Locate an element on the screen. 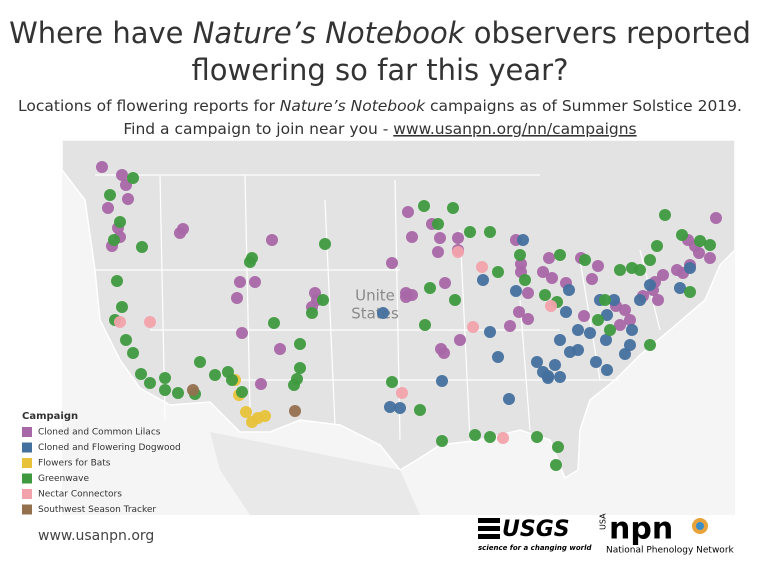 This screenshot has height=574, width=760. legend-label: Southwest Season Tracker is located at coordinates (97, 510).